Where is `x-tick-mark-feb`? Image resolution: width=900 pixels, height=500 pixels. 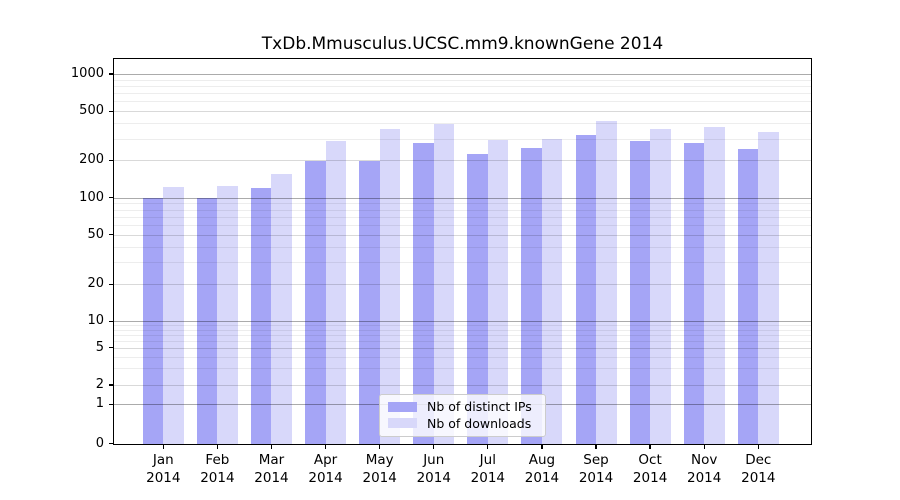
x-tick-mark-feb is located at coordinates (217, 446).